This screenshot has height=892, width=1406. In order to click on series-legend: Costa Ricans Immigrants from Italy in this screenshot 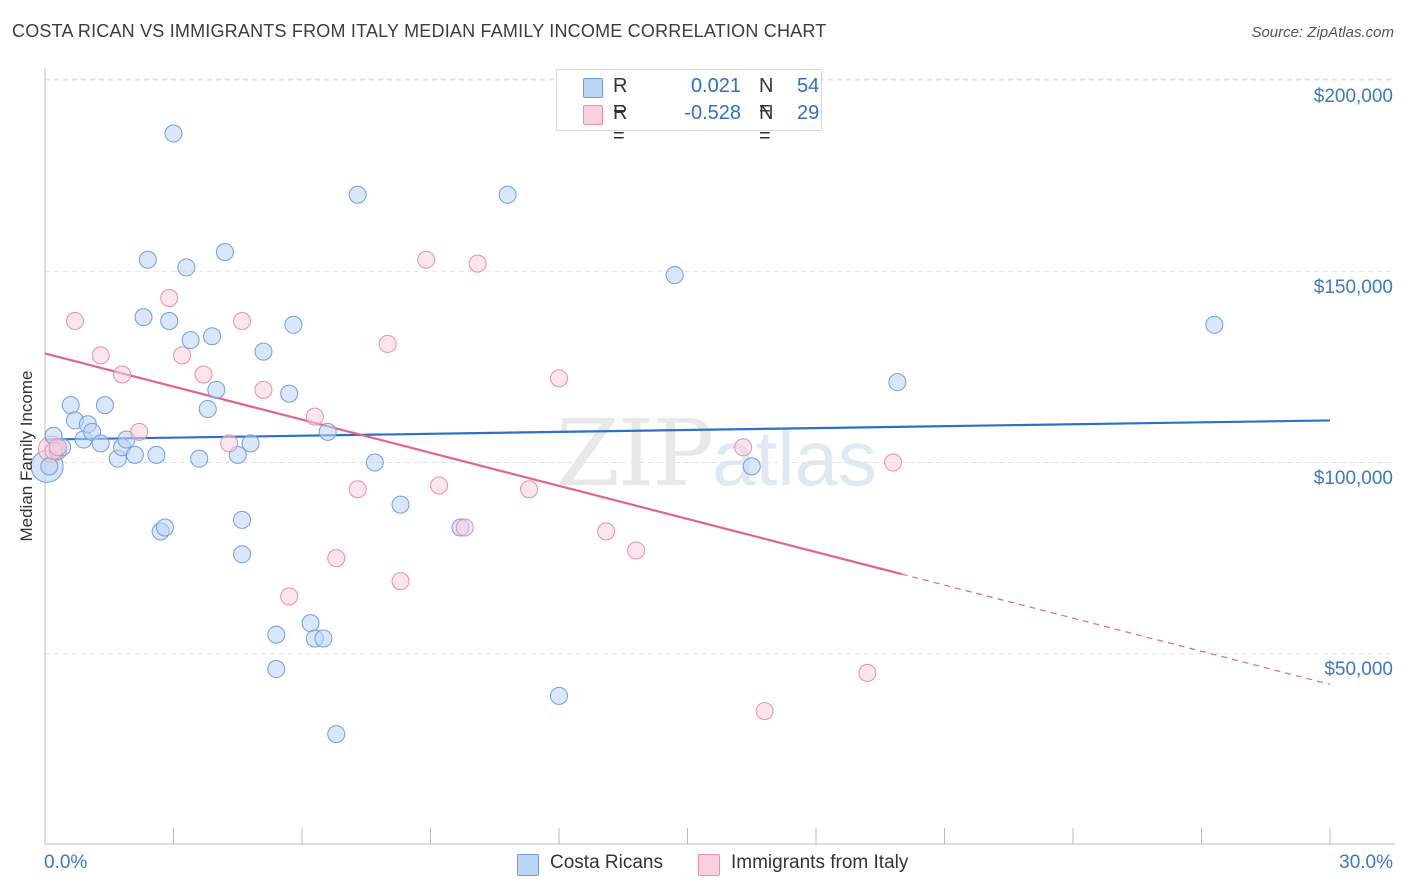, I will do `click(703, 865)`.